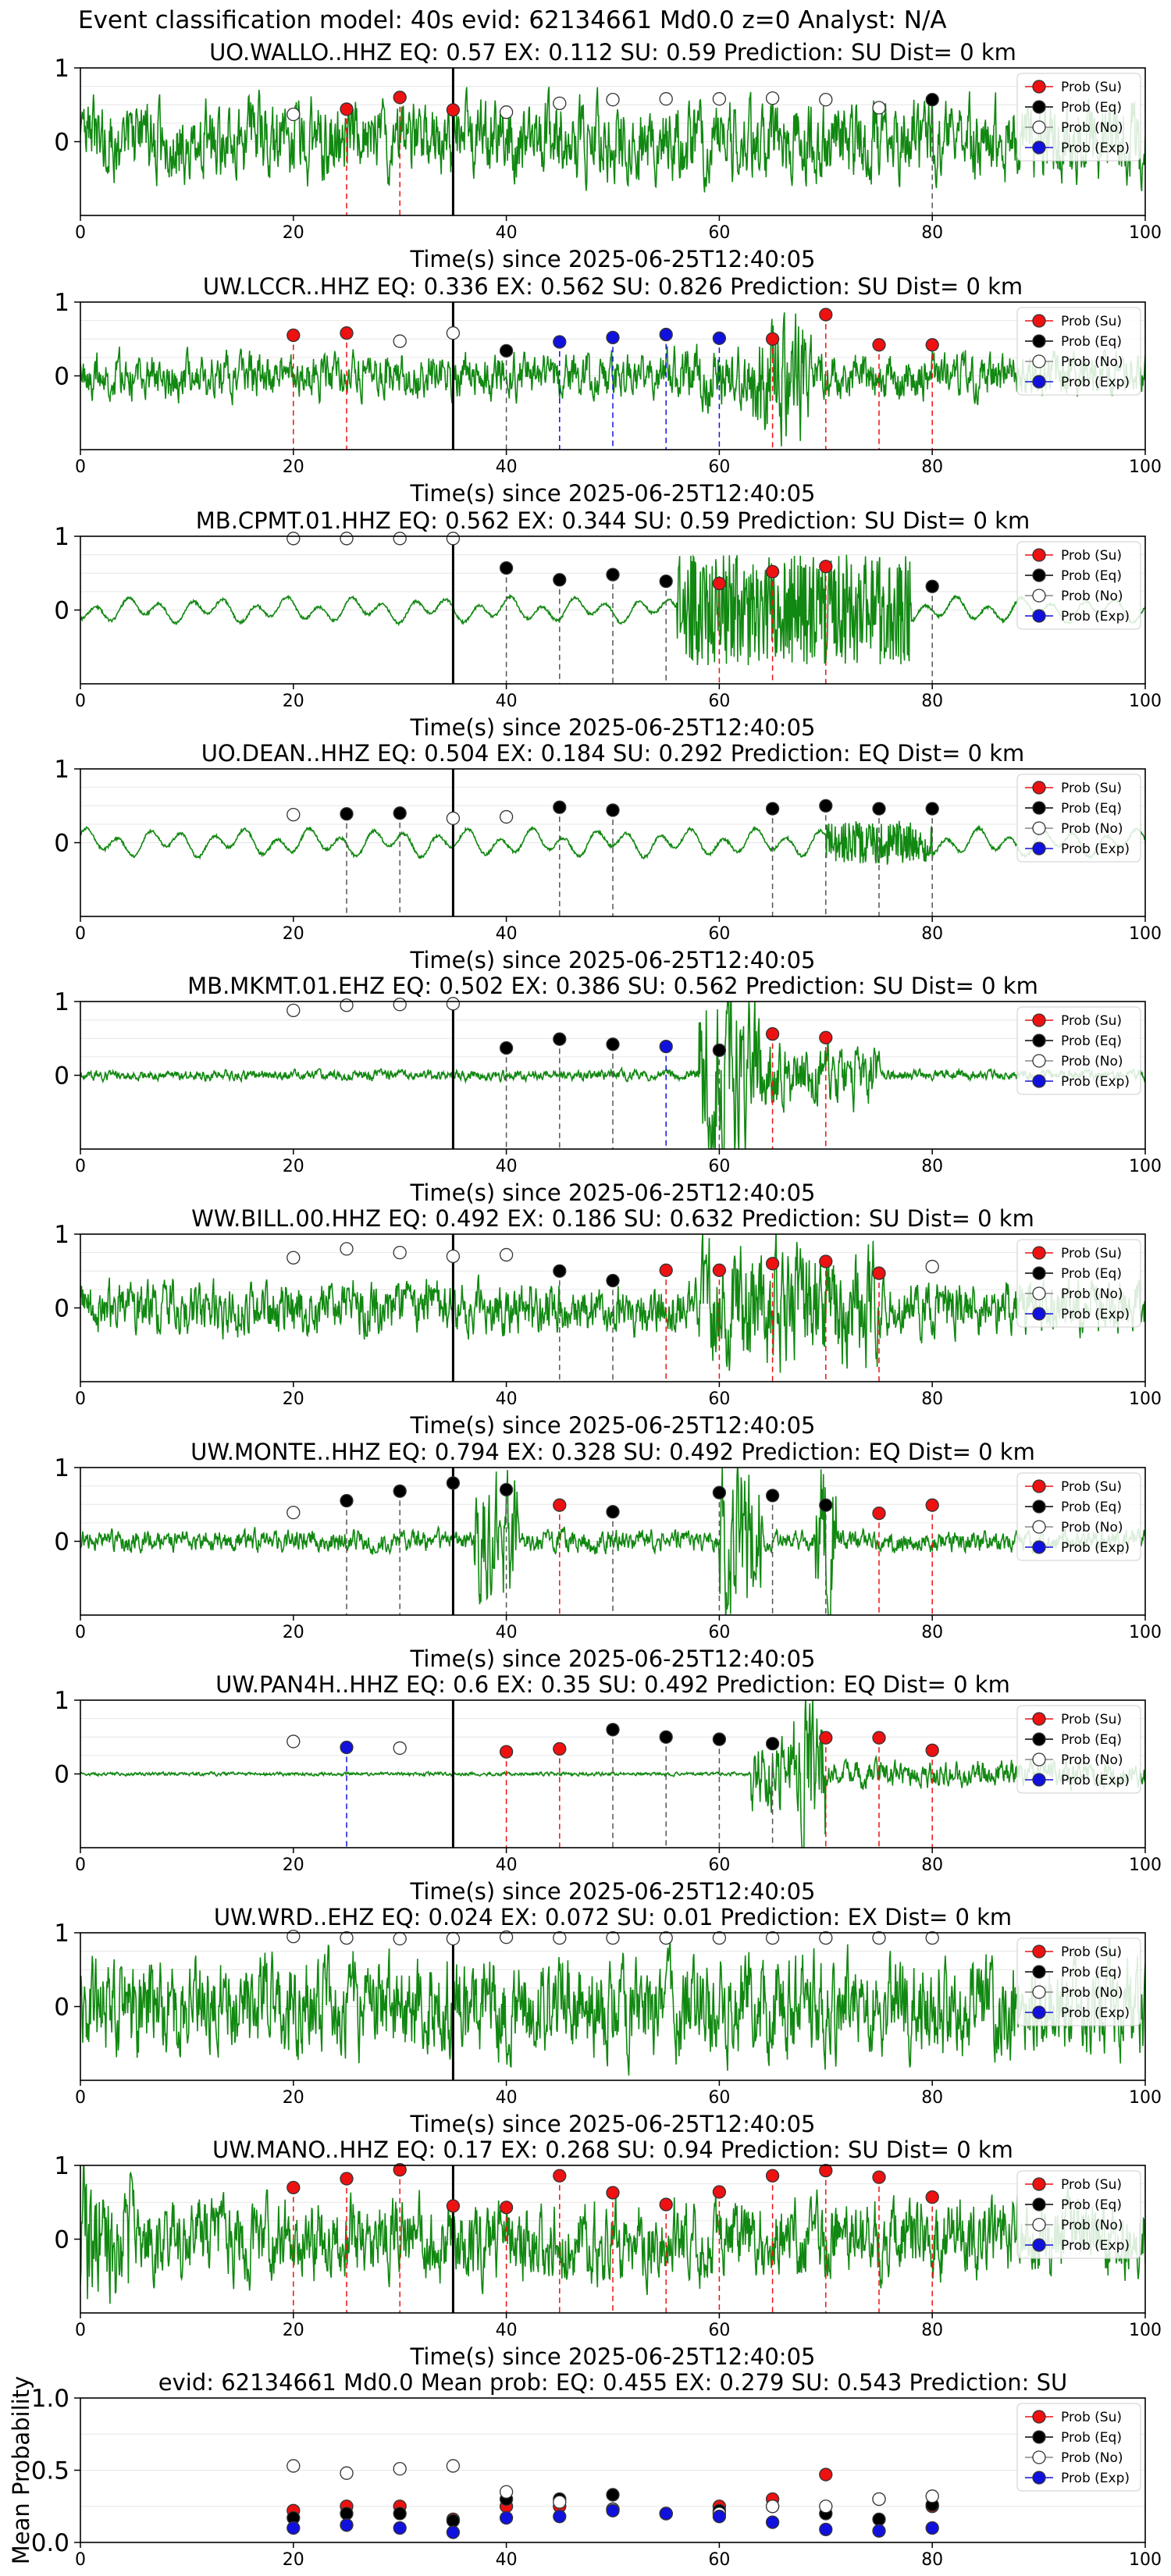  What do you see at coordinates (80, 701) in the screenshot?
I see `x-tick-label: 0` at bounding box center [80, 701].